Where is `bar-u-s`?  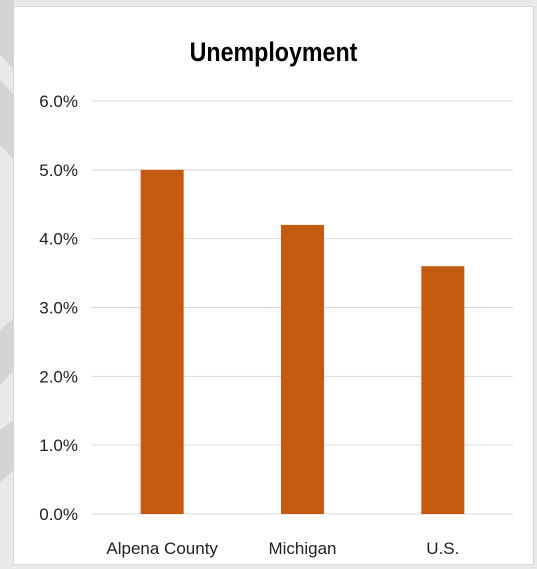
bar-u-s is located at coordinates (443, 390).